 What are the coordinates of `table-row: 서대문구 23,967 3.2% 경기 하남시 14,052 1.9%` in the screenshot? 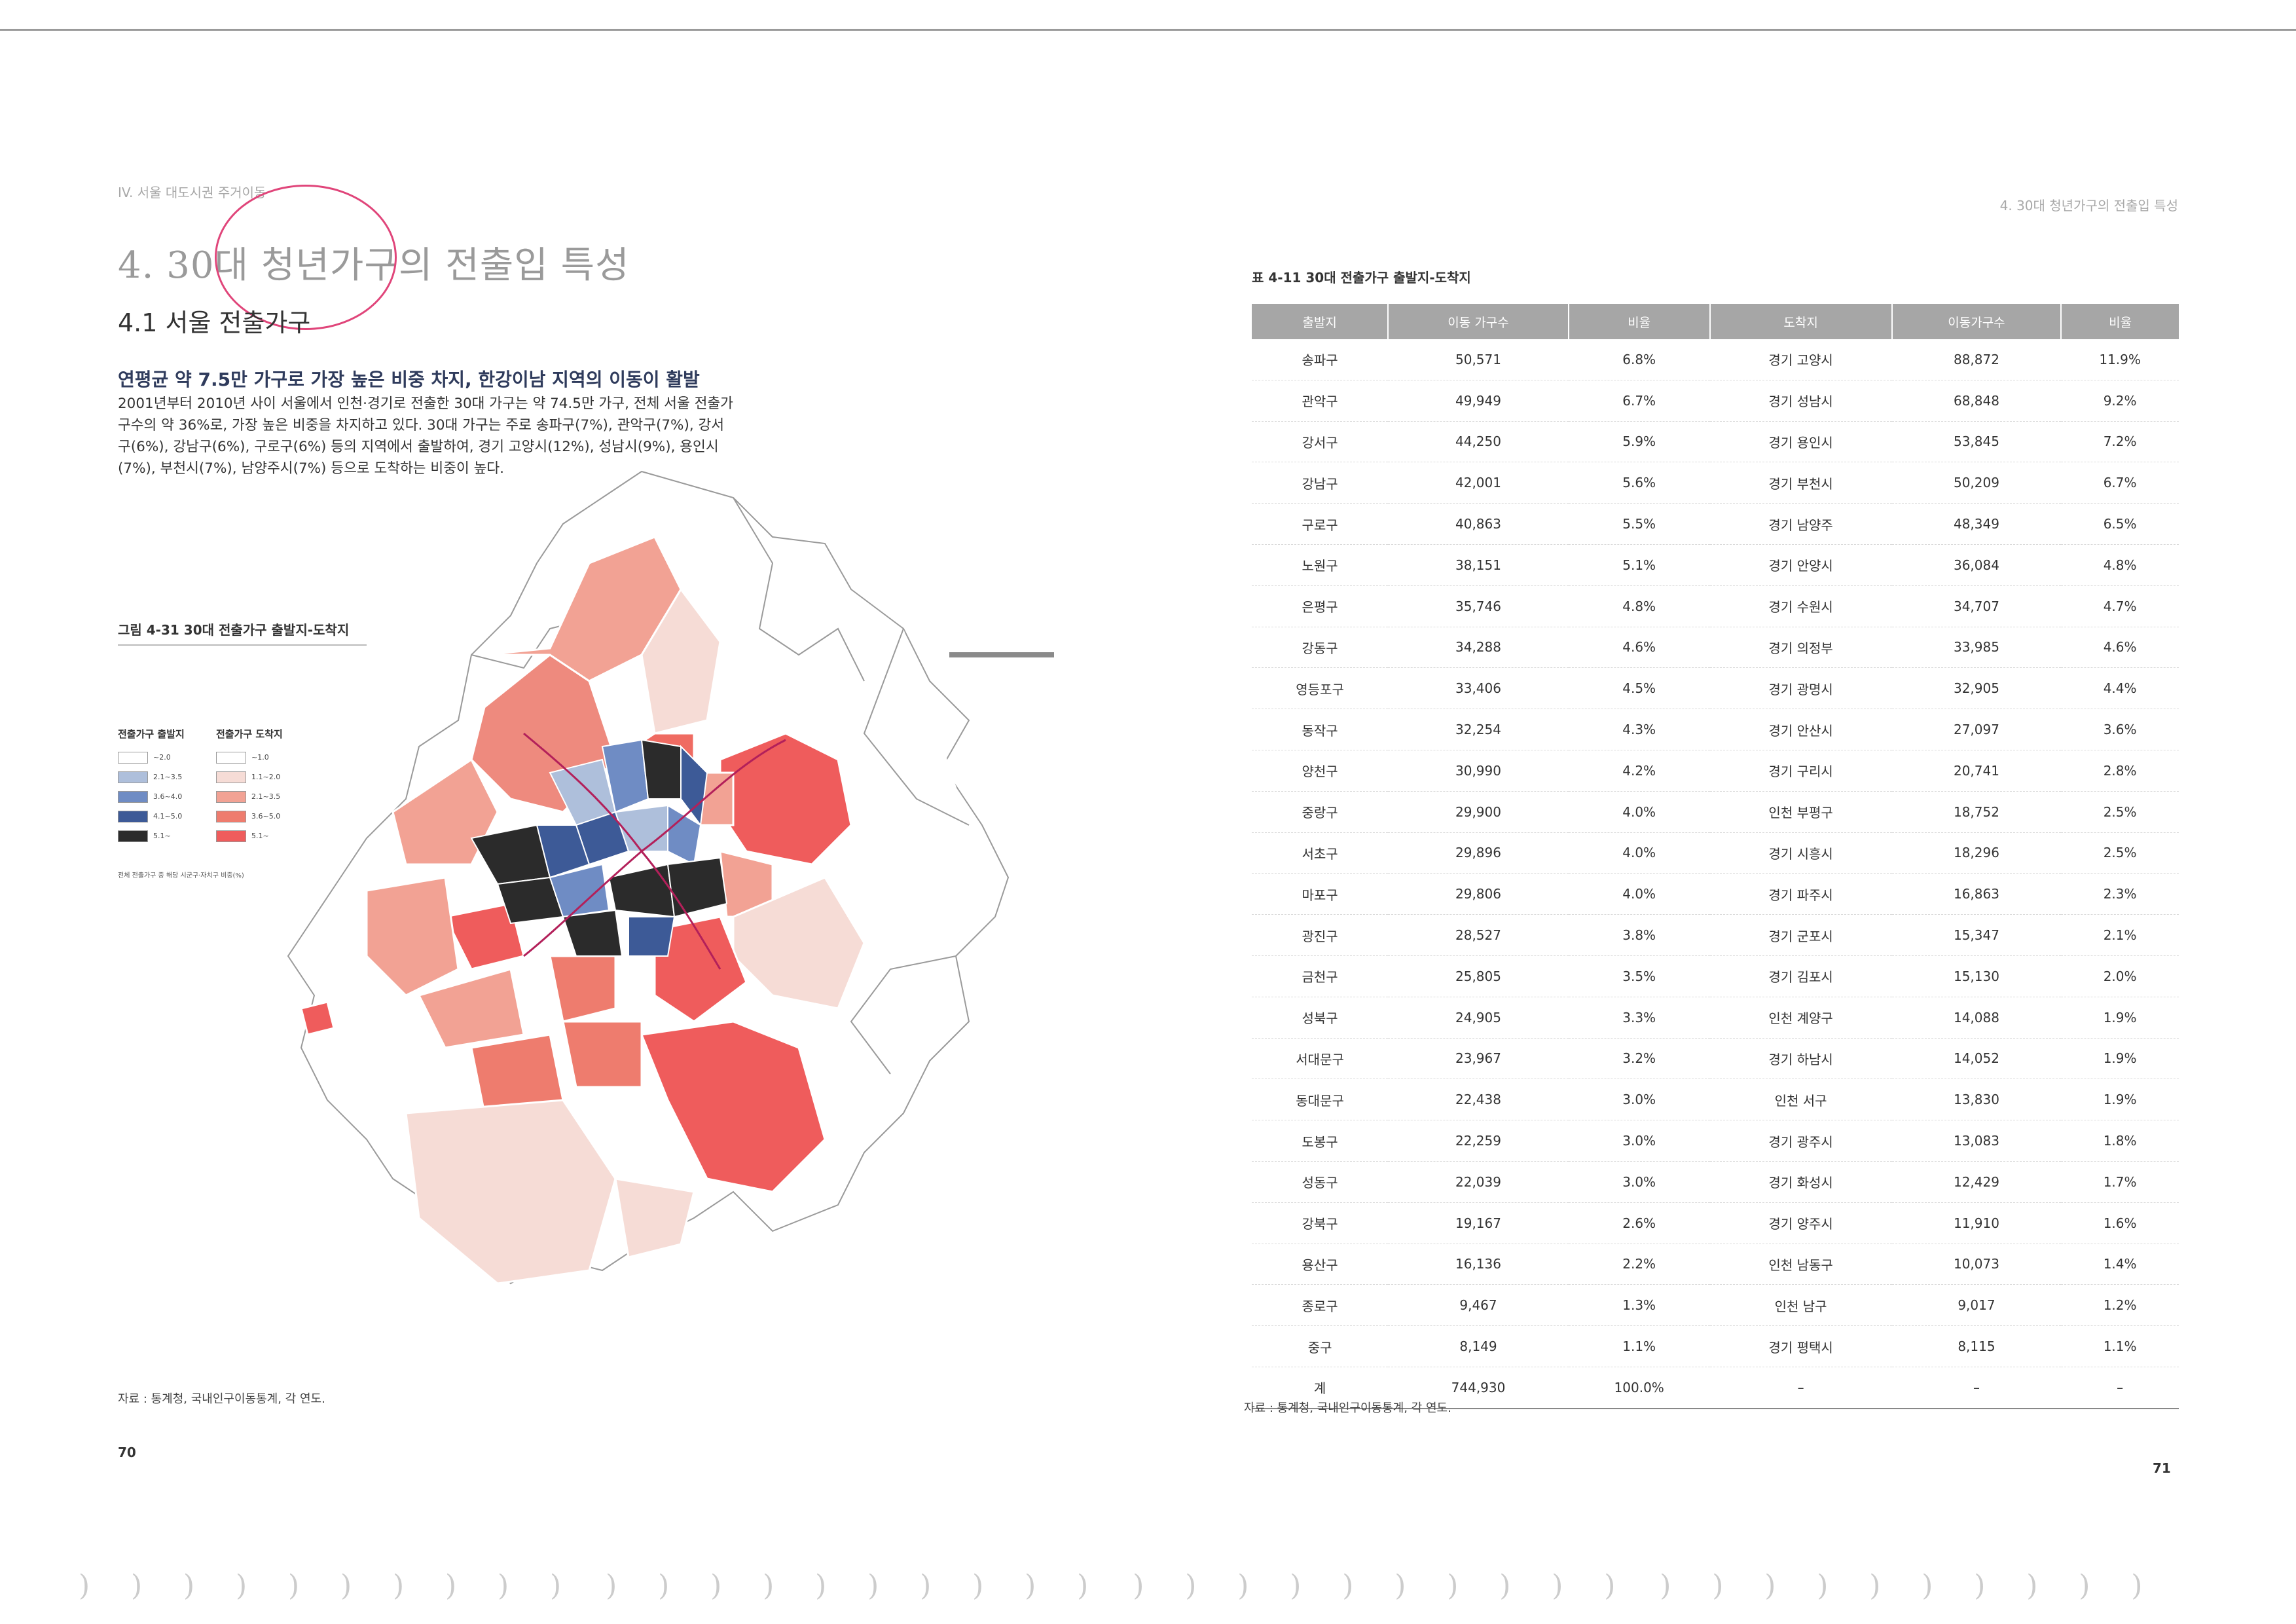 It's located at (1715, 1059).